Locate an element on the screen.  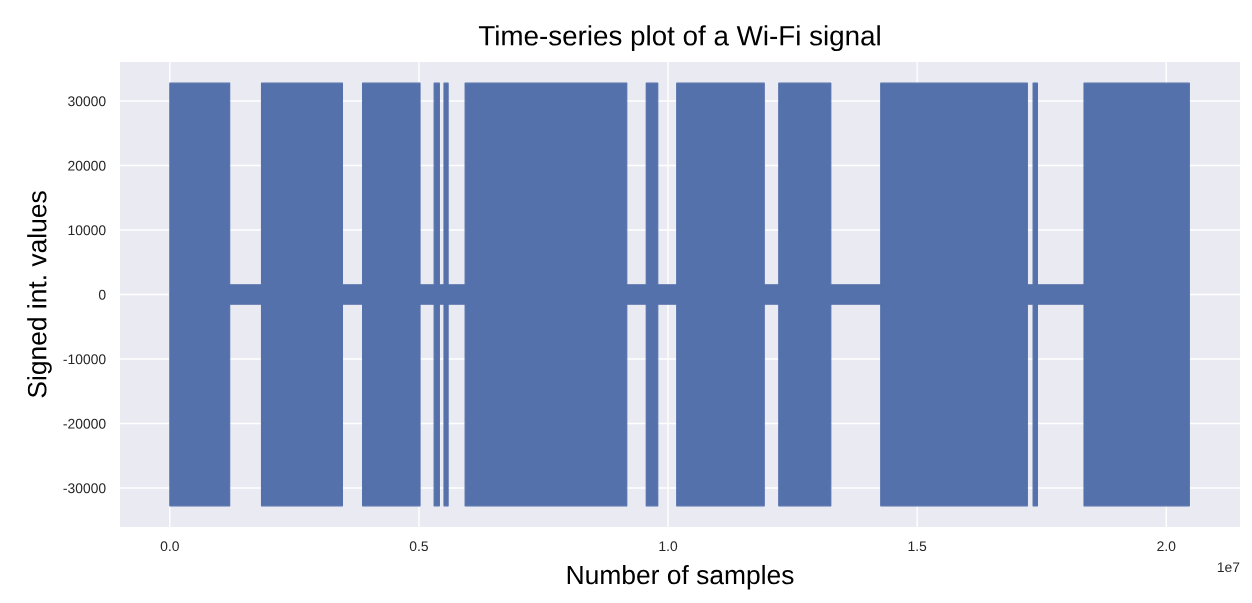
x-tick-label: 1.0 is located at coordinates (668, 546).